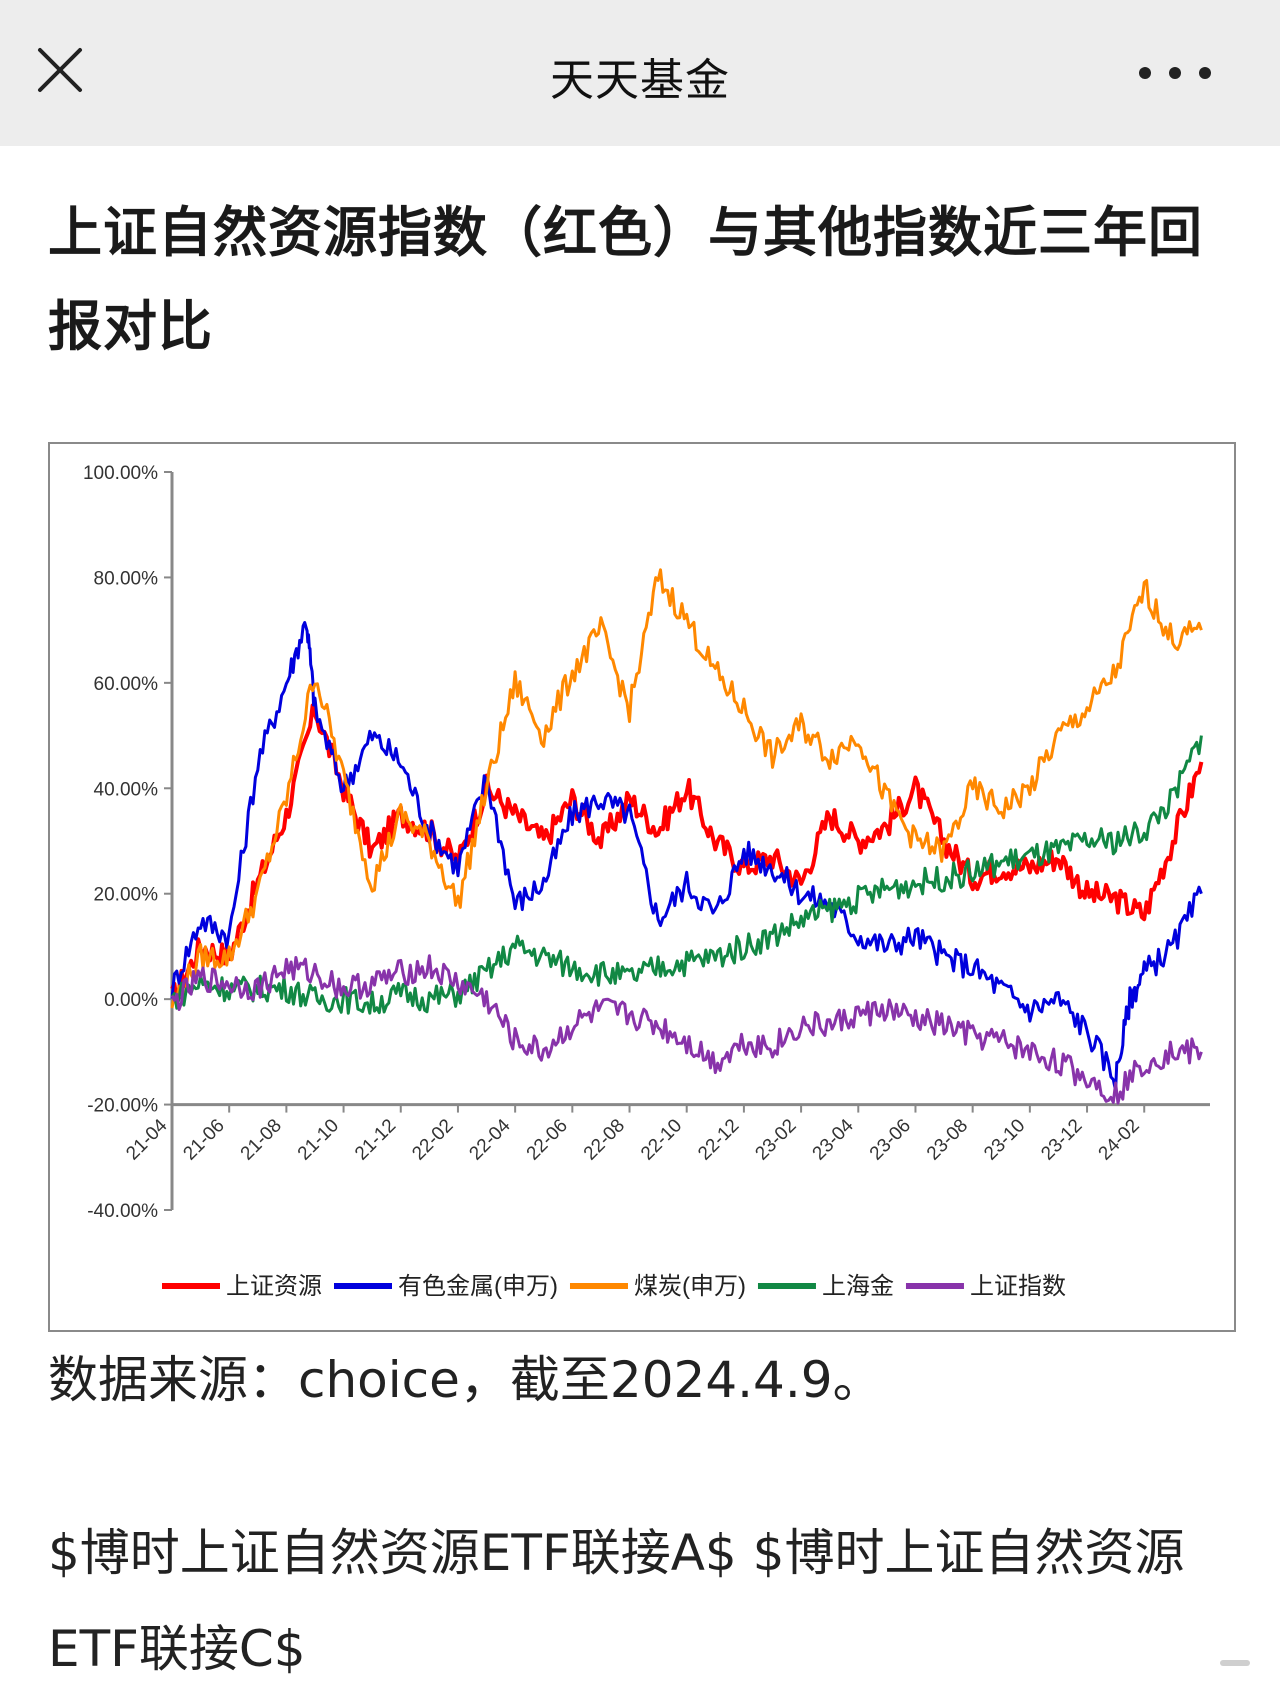 The width and height of the screenshot is (1280, 1697). What do you see at coordinates (1175, 73) in the screenshot?
I see `more-options-icon` at bounding box center [1175, 73].